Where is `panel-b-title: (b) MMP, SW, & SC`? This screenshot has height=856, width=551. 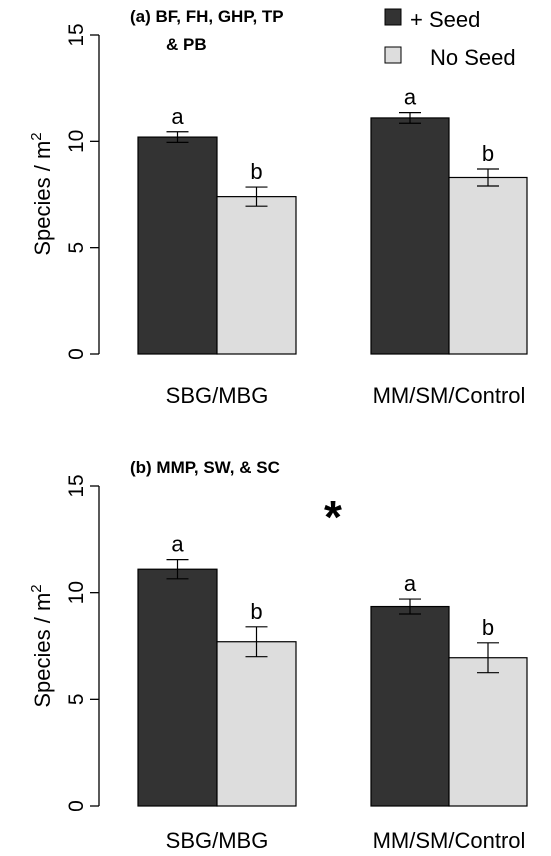
panel-b-title: (b) MMP, SW, & SC is located at coordinates (205, 467).